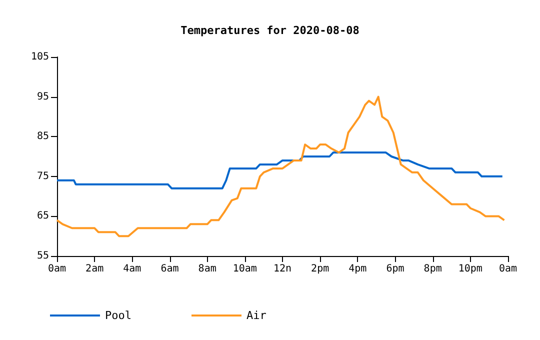 Image resolution: width=540 pixels, height=340 pixels. I want to click on x-tick-label: 4am, so click(132, 269).